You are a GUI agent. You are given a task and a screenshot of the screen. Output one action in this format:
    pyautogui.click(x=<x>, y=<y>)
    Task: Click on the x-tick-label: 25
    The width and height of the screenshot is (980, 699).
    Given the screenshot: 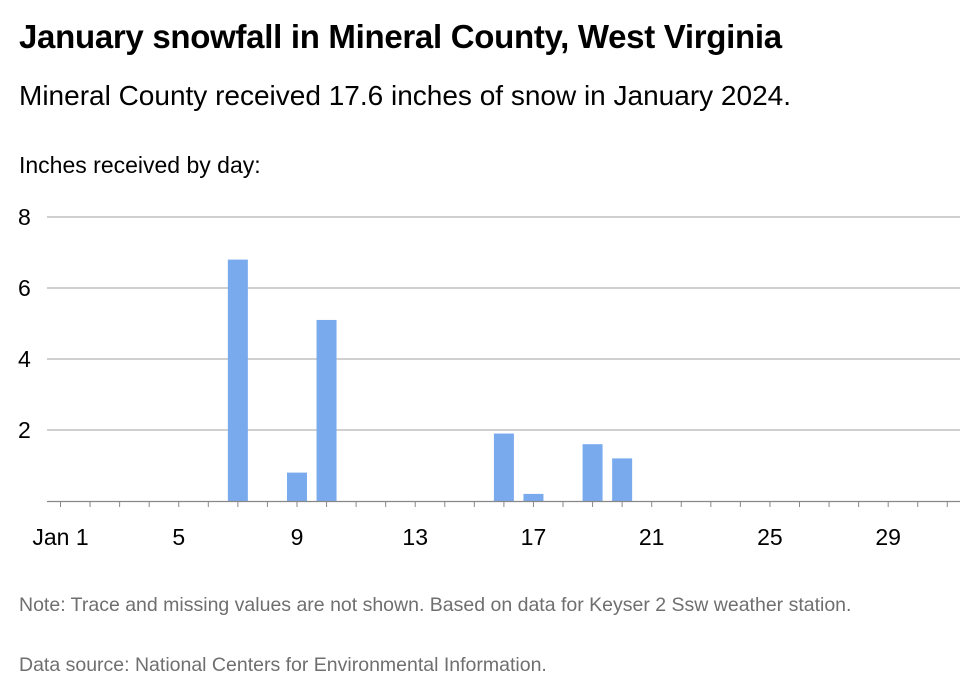 What is the action you would take?
    pyautogui.click(x=770, y=537)
    